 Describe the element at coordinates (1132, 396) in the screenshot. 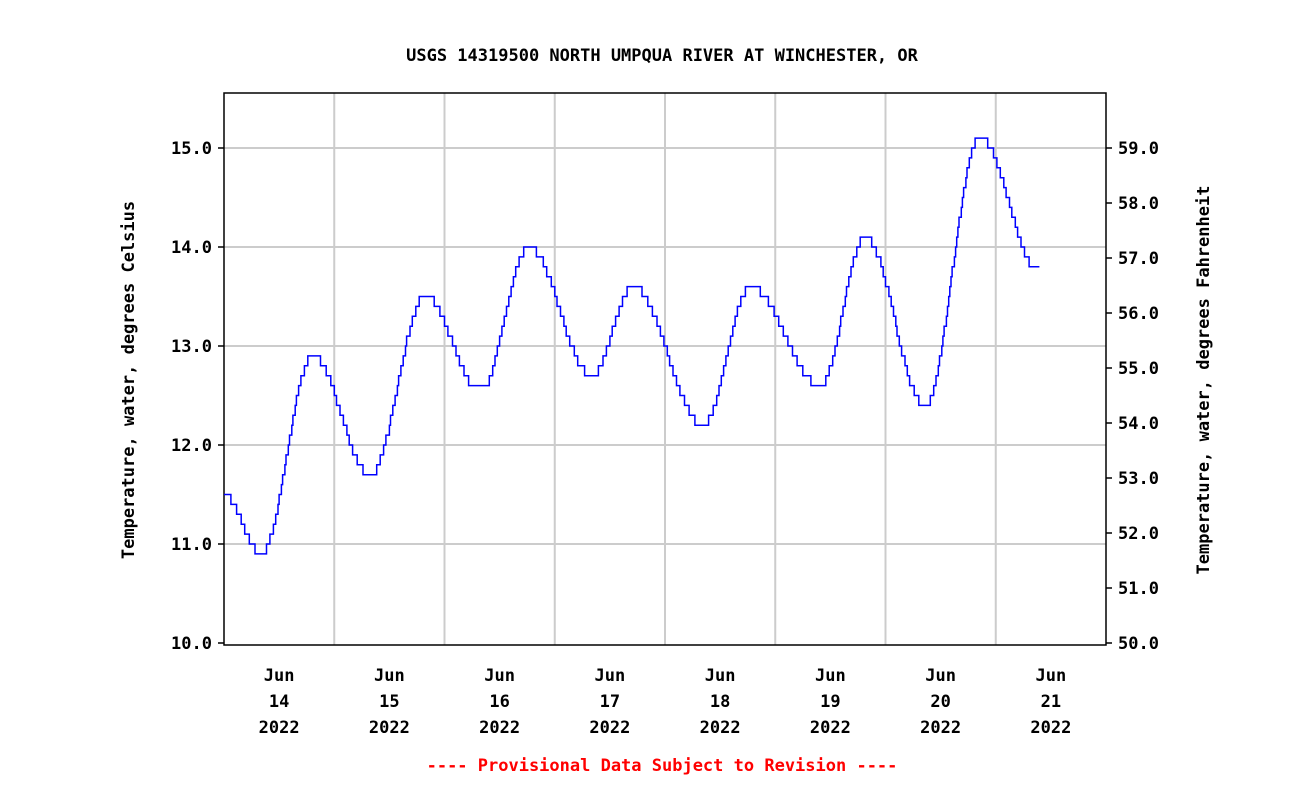

I see `y-axis-right: 50.0 51.0 52.0 53.0 54.0 55.0 56.0 57.0 58.0 59.0` at that location.